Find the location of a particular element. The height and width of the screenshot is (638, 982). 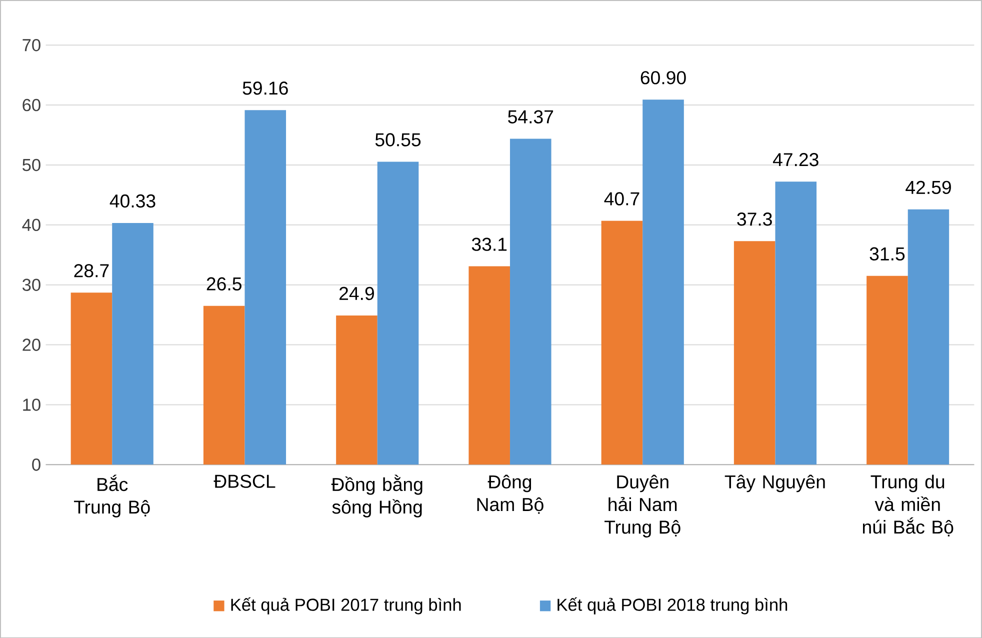

x-tick-label: Đông Nam Bộ is located at coordinates (510, 494).